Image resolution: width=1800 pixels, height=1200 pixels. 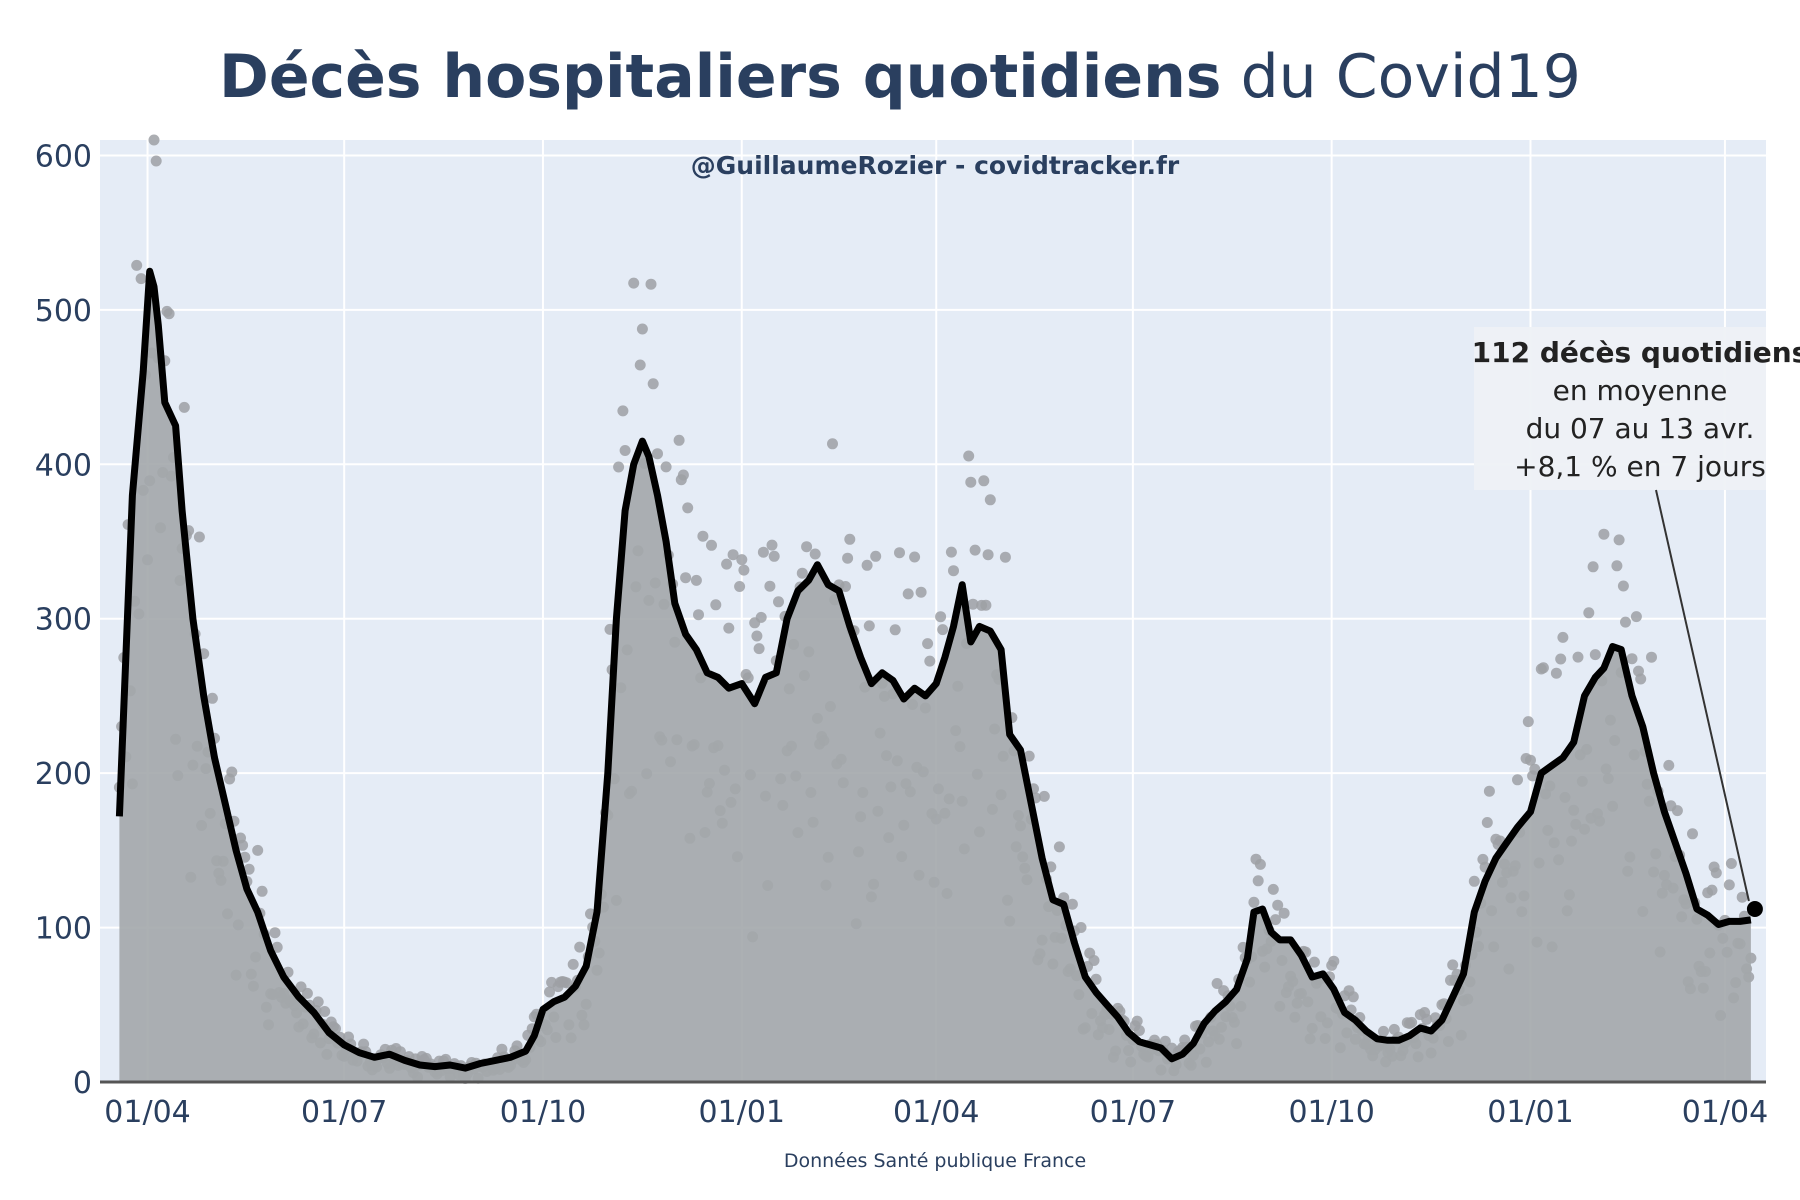 I want to click on chart-credit: @GuillaumeRozier - covidtracker.fr, so click(x=935, y=165).